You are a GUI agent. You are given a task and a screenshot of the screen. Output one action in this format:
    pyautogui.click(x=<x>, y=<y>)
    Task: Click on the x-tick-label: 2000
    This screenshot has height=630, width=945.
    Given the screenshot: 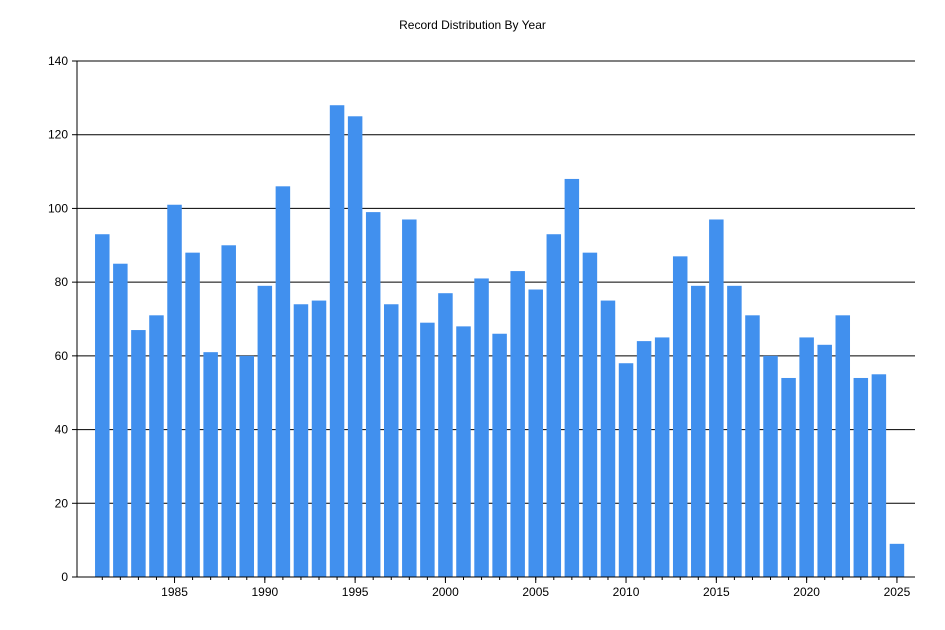 What is the action you would take?
    pyautogui.click(x=445, y=592)
    